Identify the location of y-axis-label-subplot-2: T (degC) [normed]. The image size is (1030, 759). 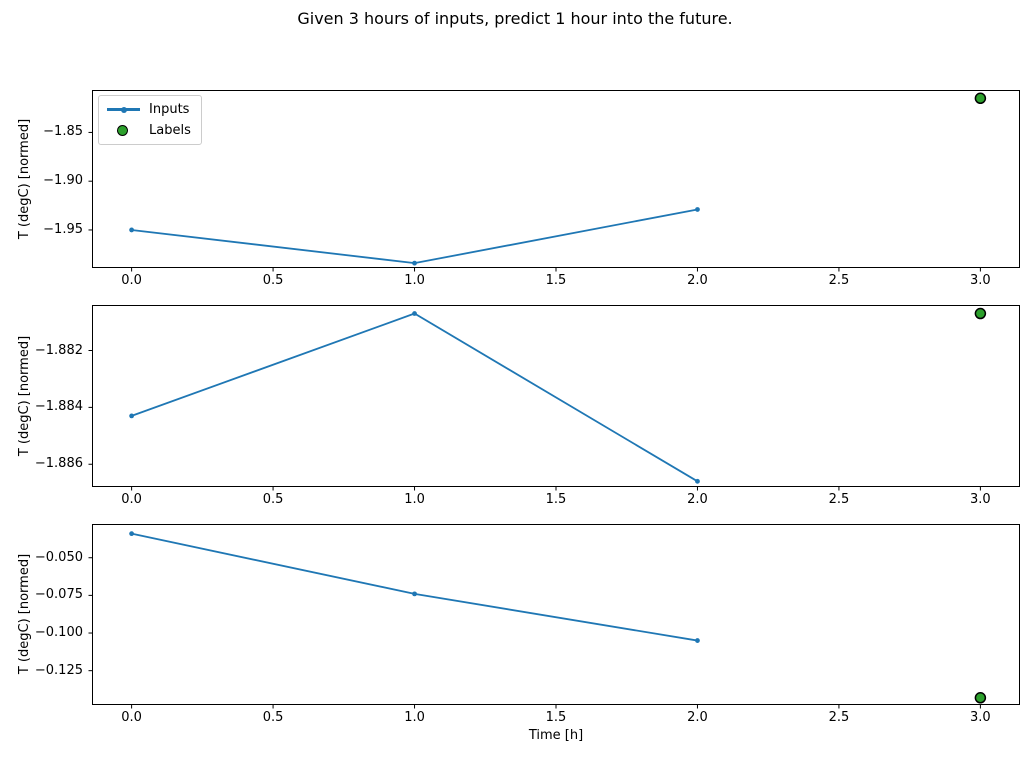
(24, 396).